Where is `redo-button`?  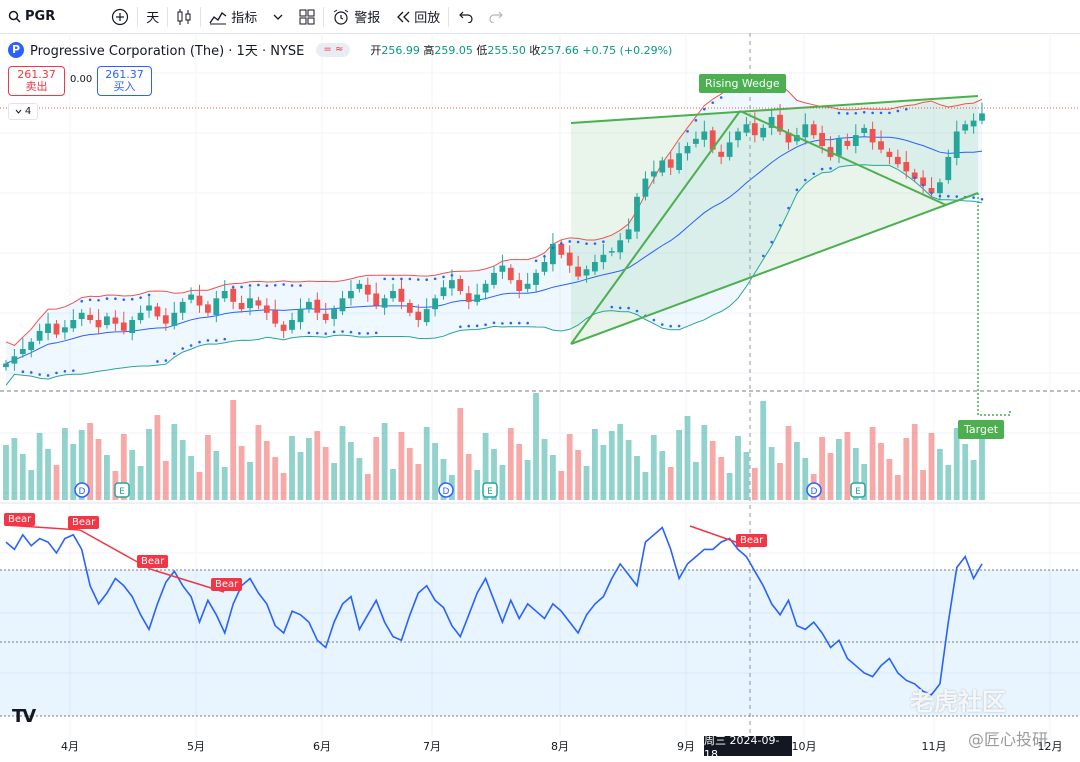
redo-button is located at coordinates (497, 16).